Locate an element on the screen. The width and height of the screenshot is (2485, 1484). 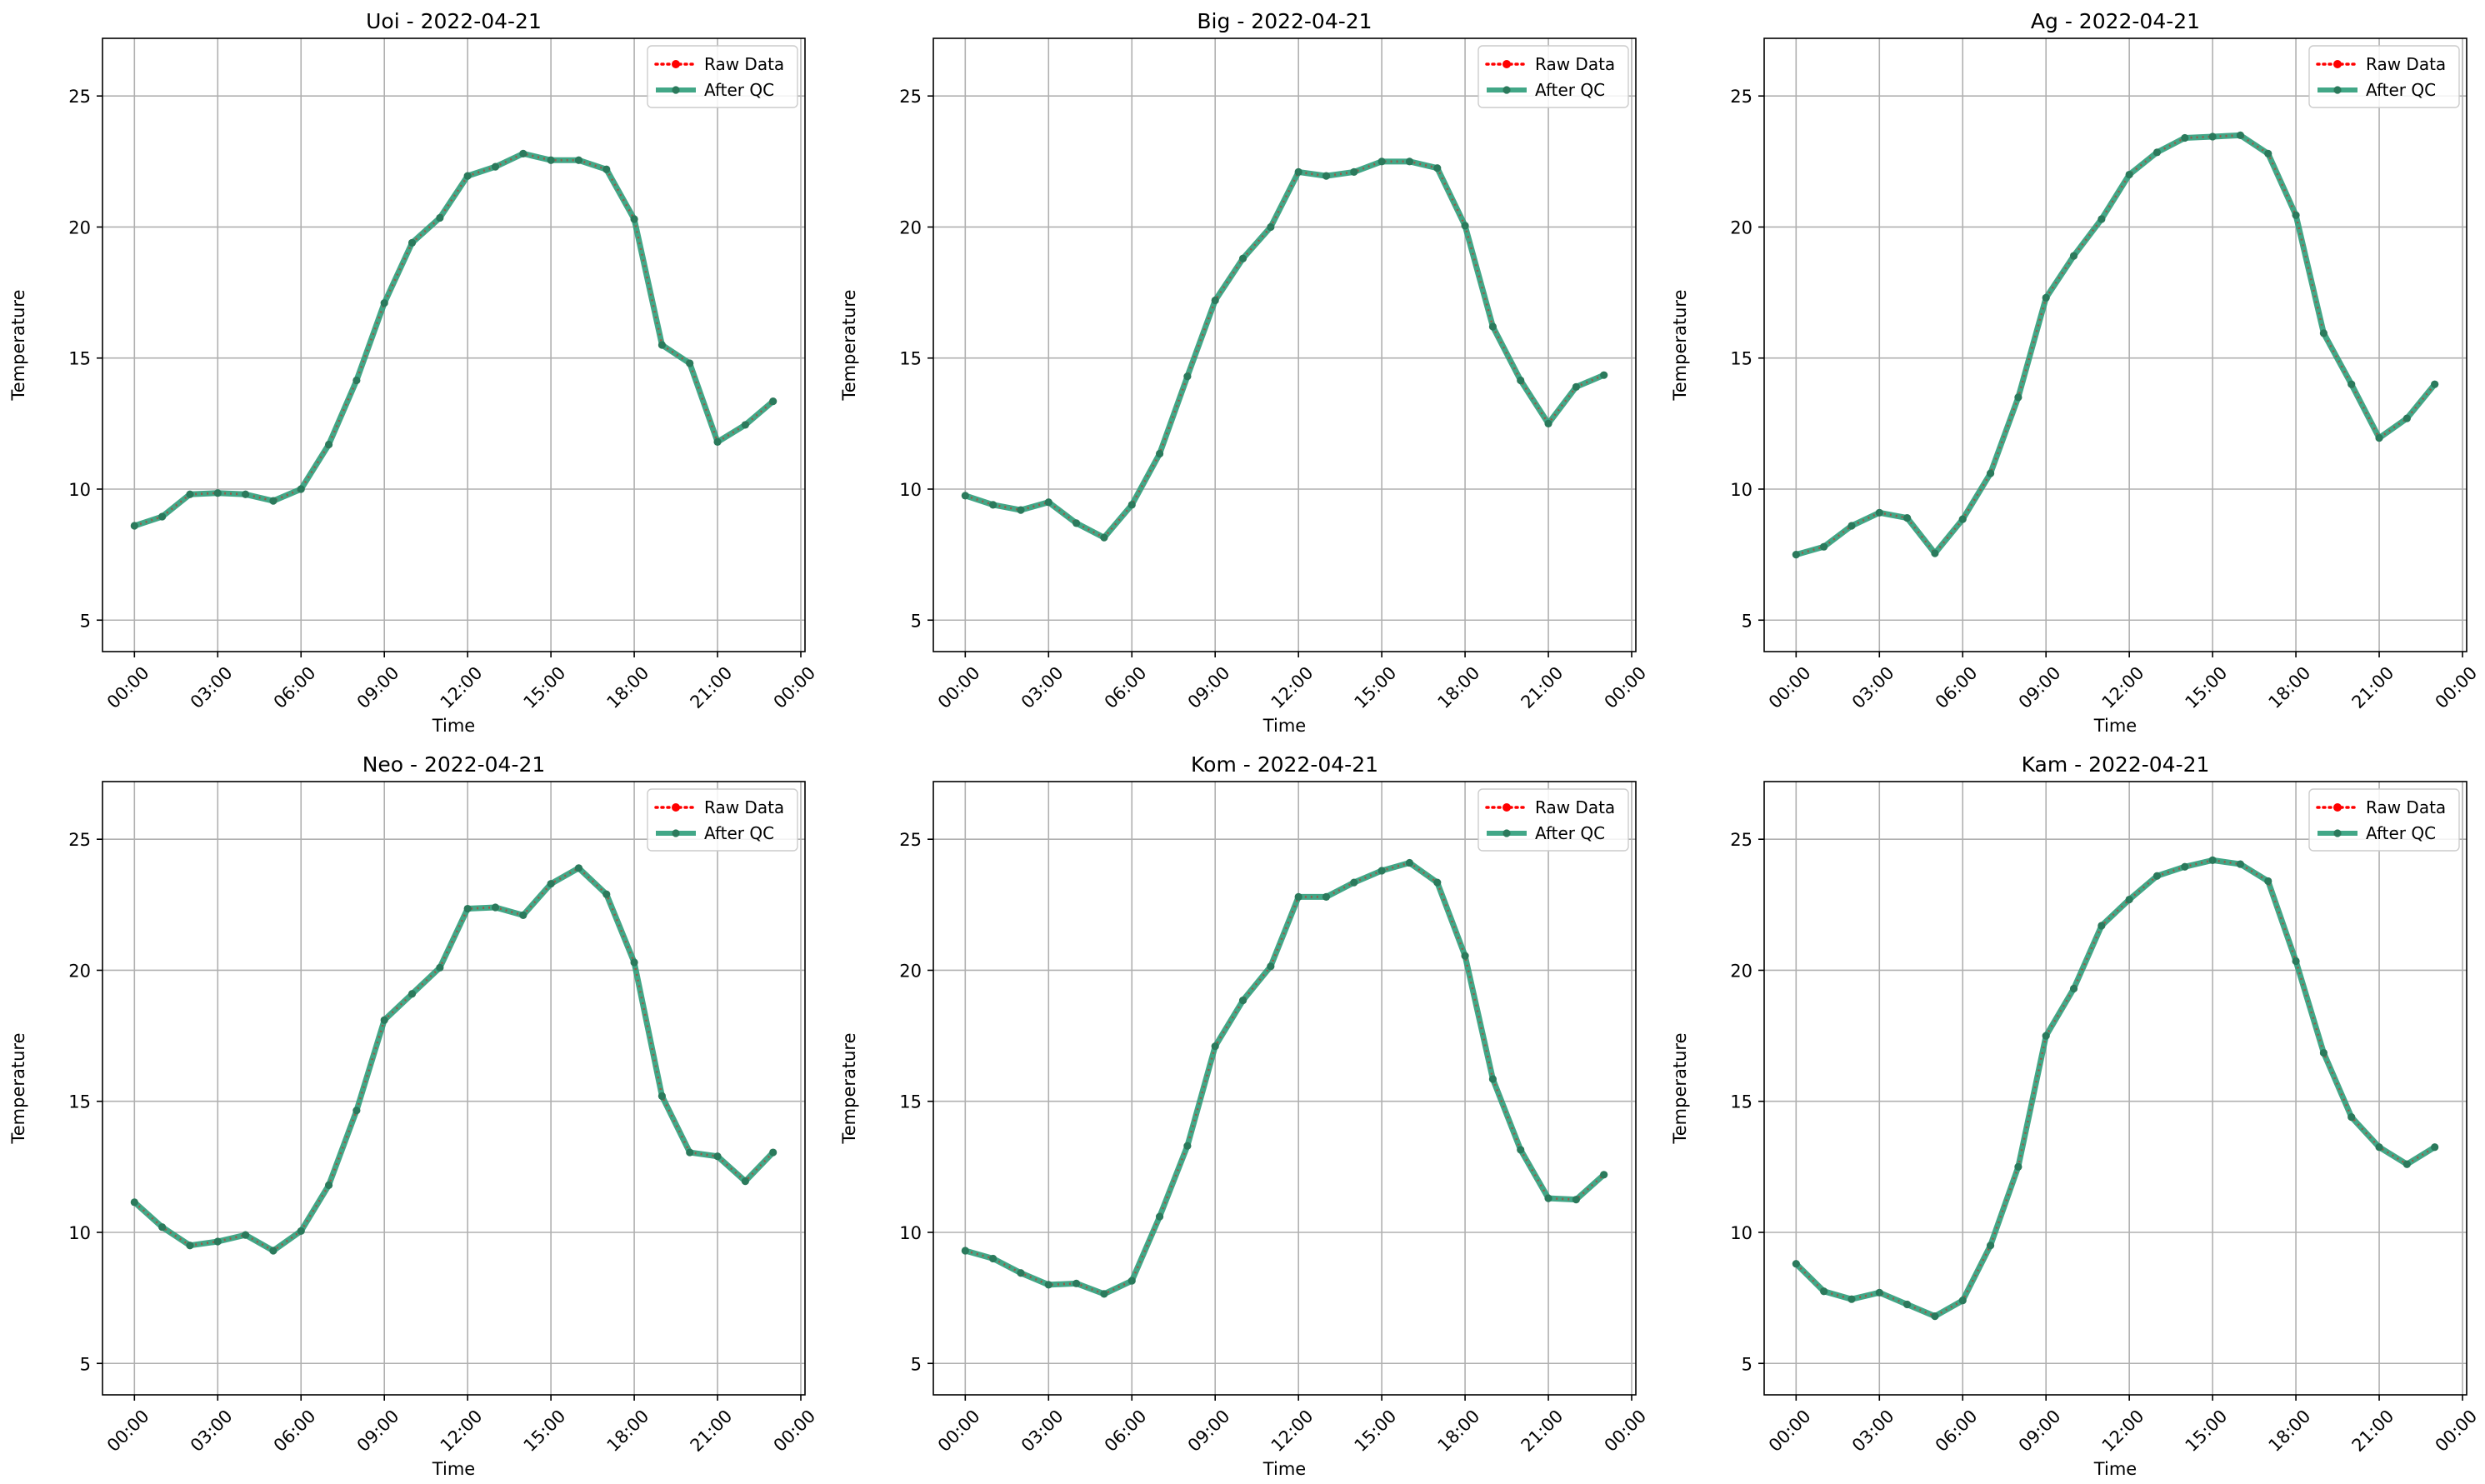
chart-title: Kam - 2022-04-21 is located at coordinates (2116, 764).